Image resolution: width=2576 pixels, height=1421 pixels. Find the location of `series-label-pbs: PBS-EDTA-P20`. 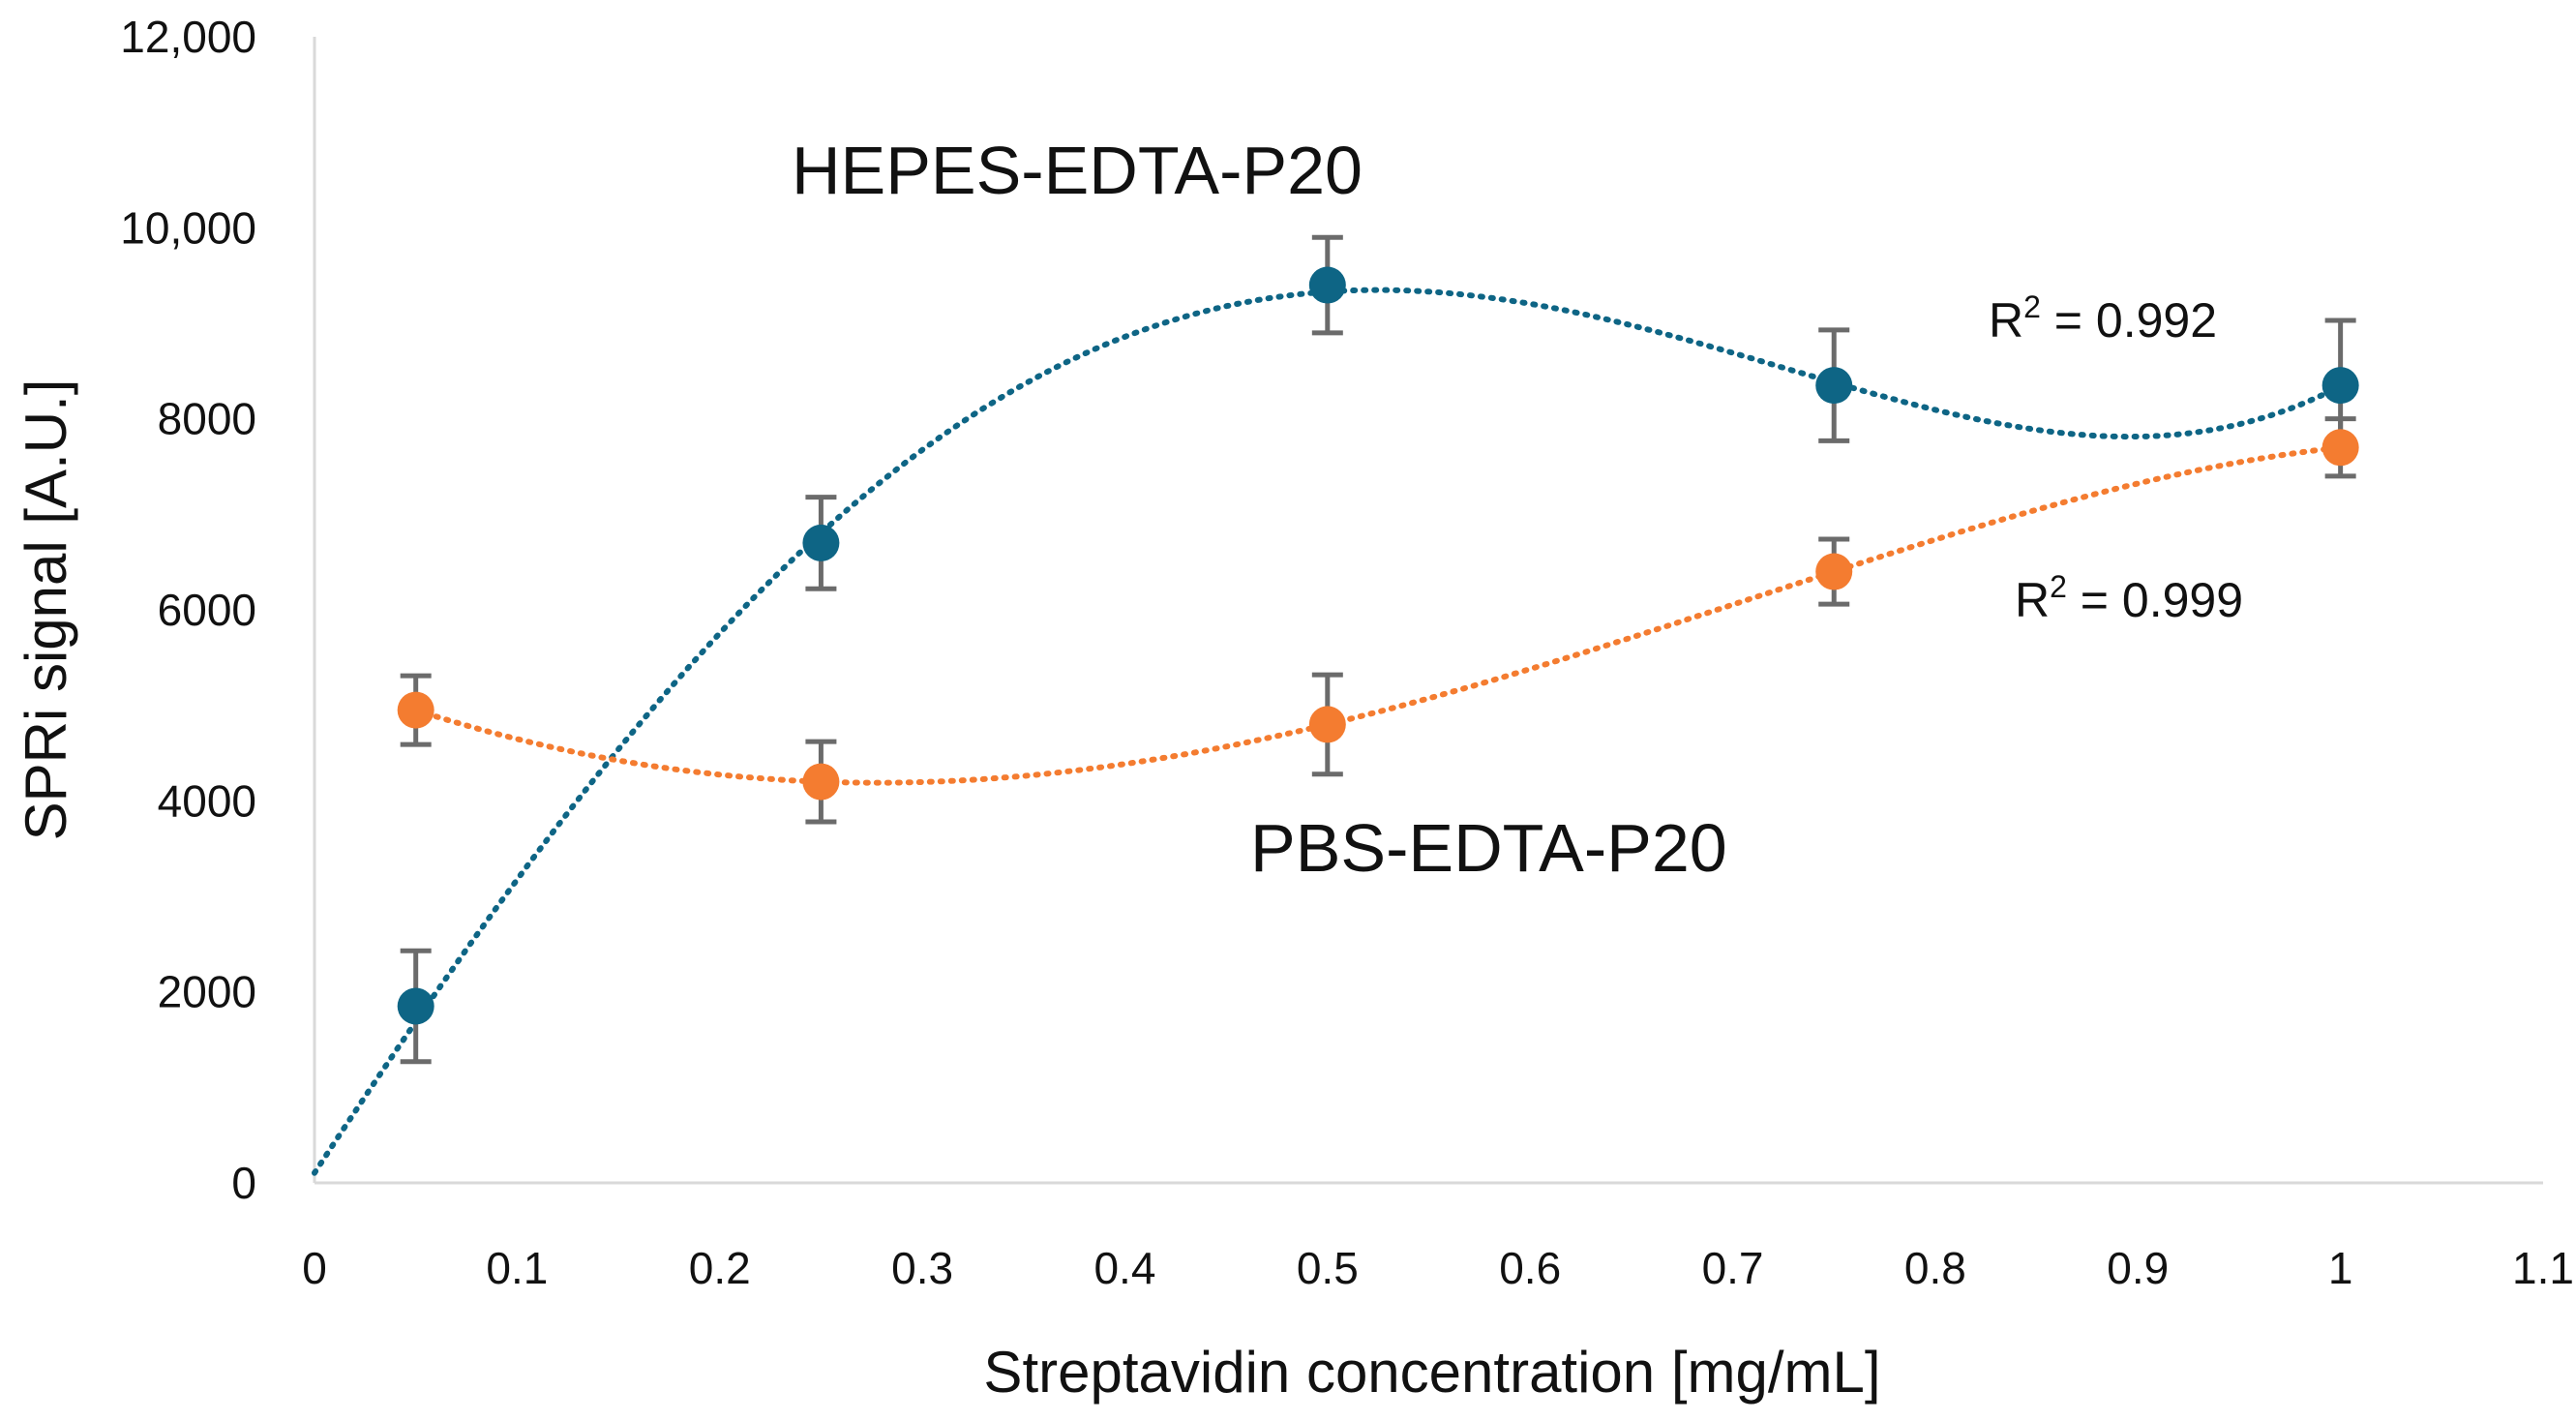

series-label-pbs: PBS-EDTA-P20 is located at coordinates (1488, 848).